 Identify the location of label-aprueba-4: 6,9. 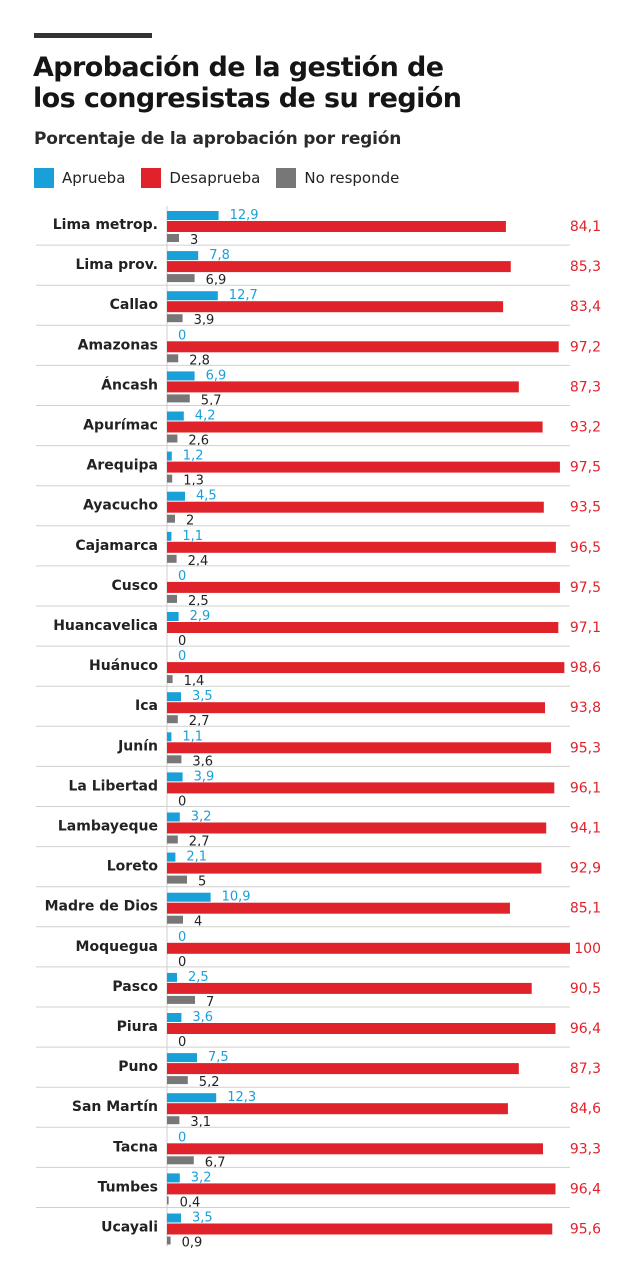
(216, 375).